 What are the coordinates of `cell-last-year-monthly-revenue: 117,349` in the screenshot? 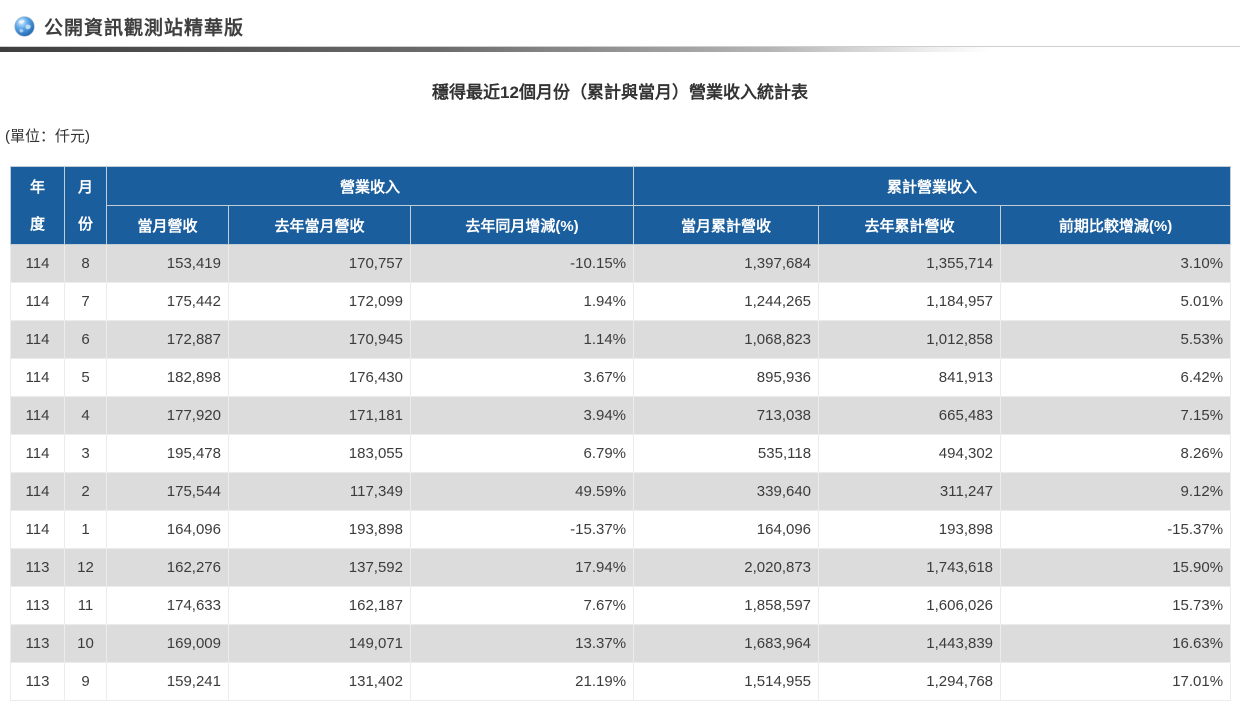 It's located at (319, 491).